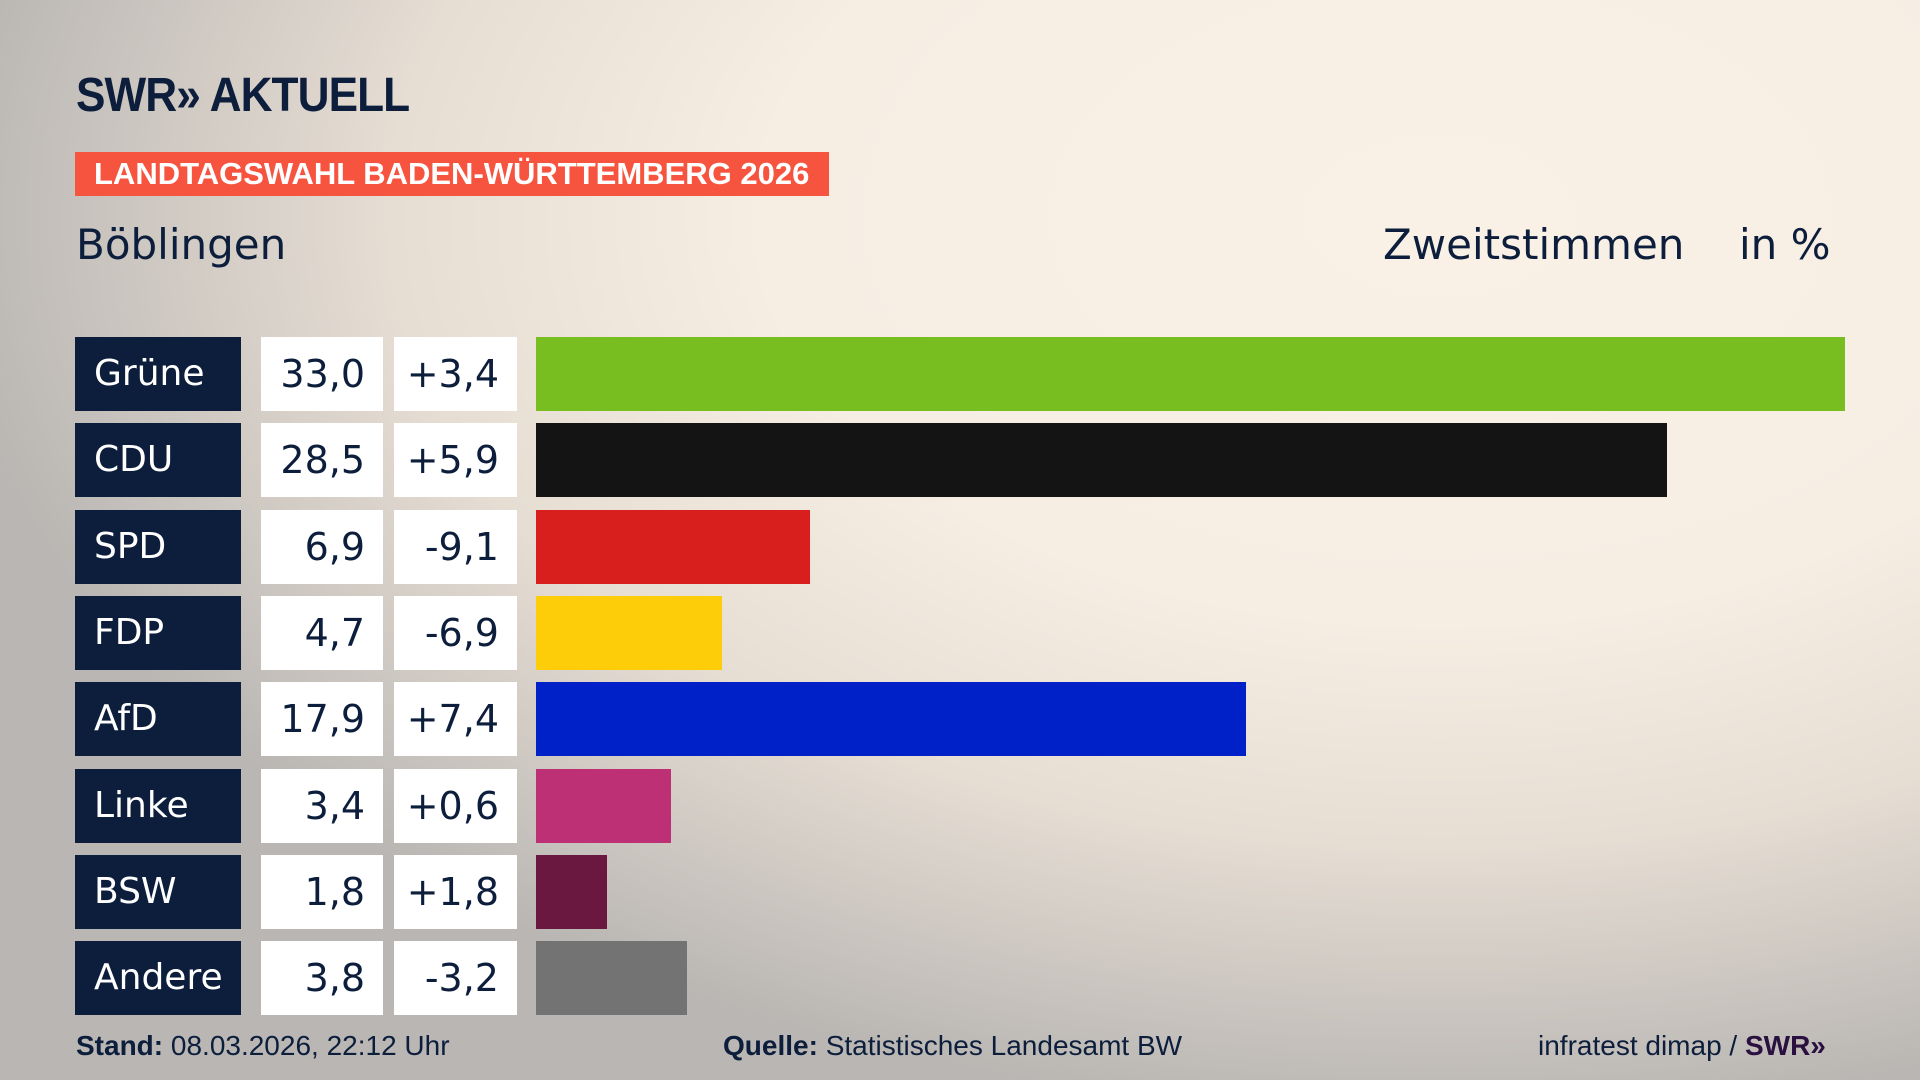 The image size is (1920, 1080). Describe the element at coordinates (1004, 1045) in the screenshot. I see `source-value: Statistisches Landesamt BW` at that location.